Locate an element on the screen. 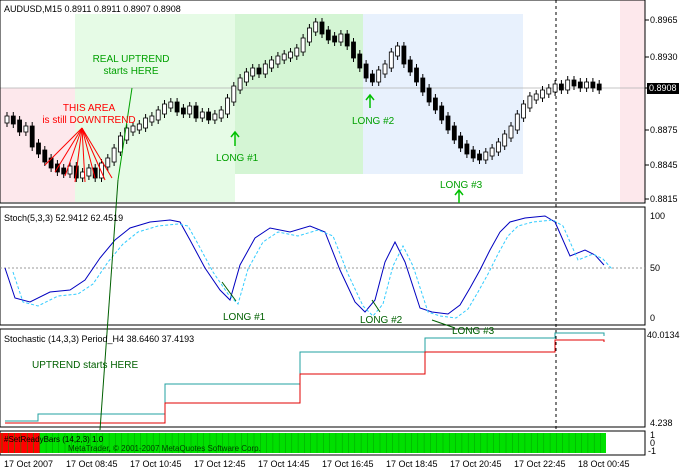 Image resolution: width=685 pixels, height=474 pixels. long1-arrow-icon is located at coordinates (235, 138).